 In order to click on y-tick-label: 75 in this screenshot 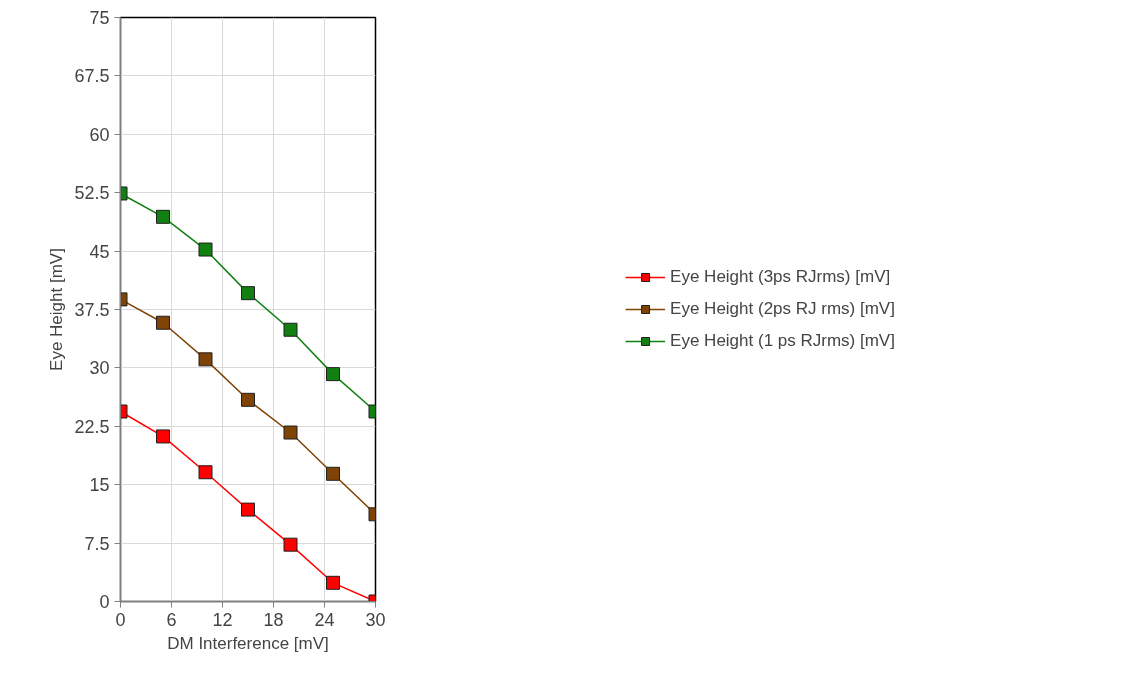, I will do `click(99, 18)`.